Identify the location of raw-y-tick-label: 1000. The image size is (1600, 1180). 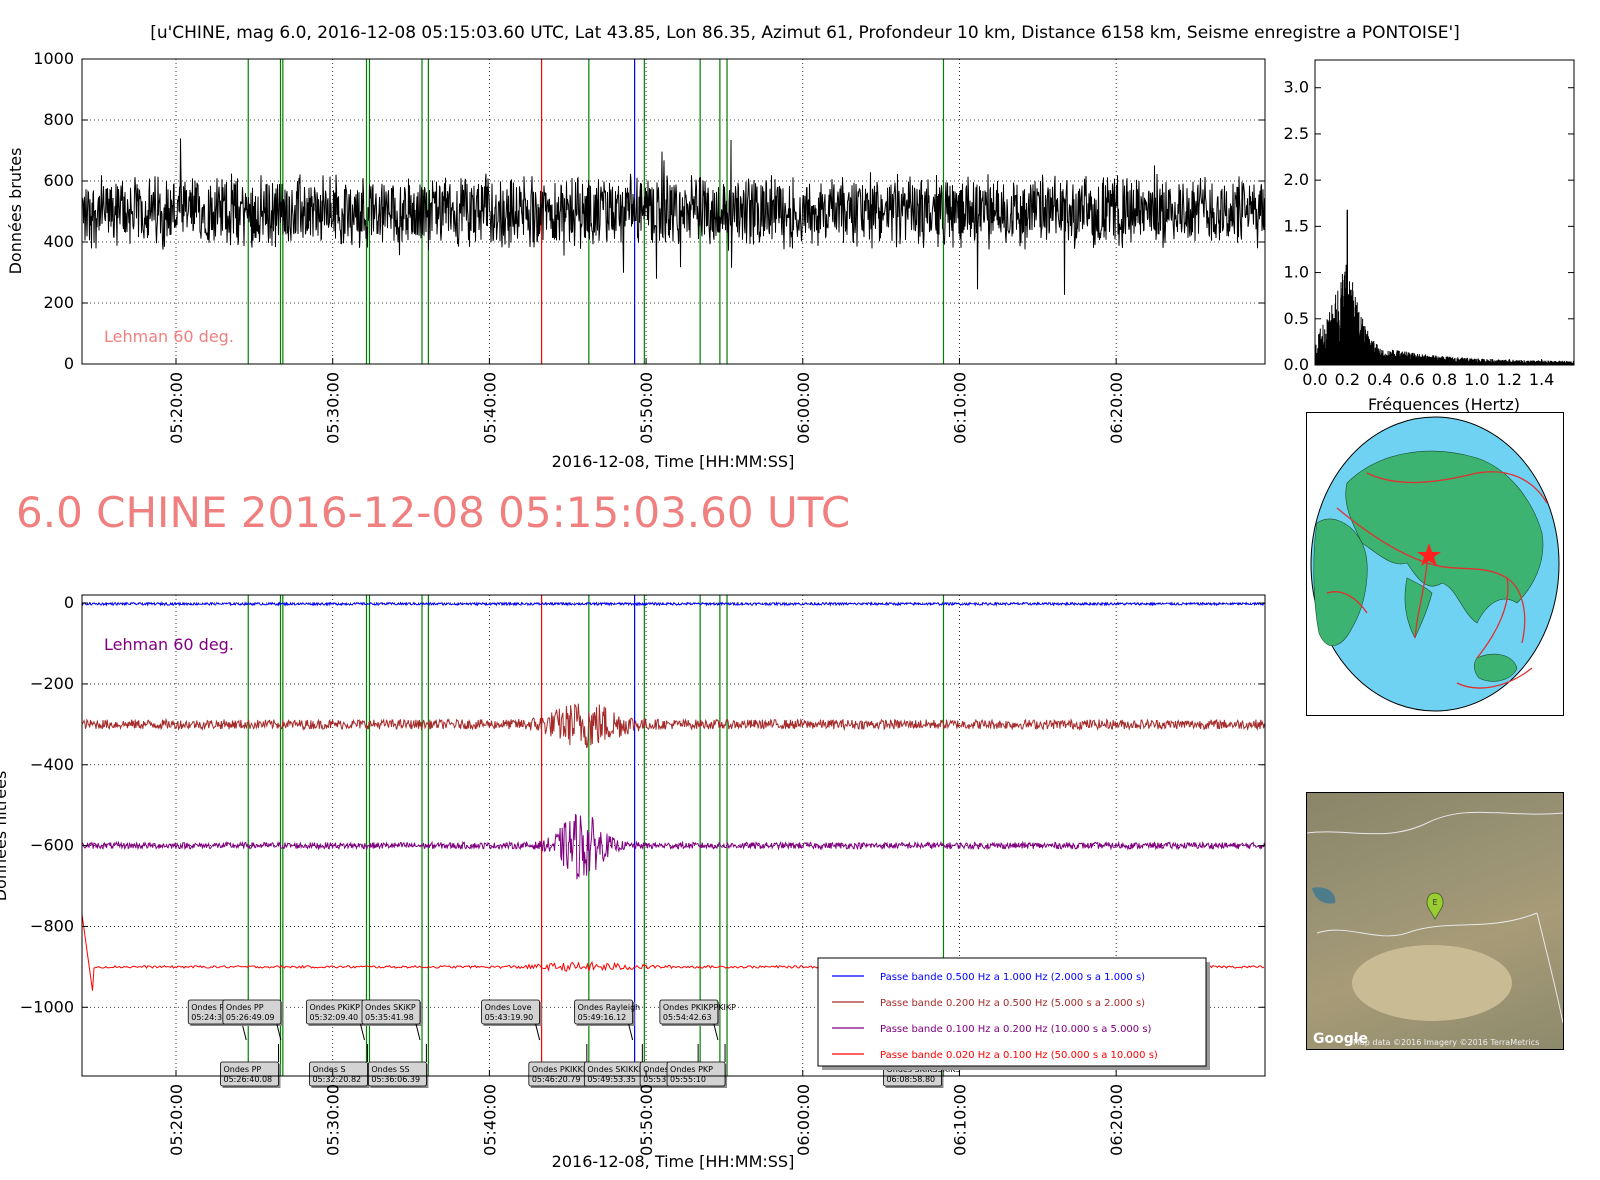
(53, 58).